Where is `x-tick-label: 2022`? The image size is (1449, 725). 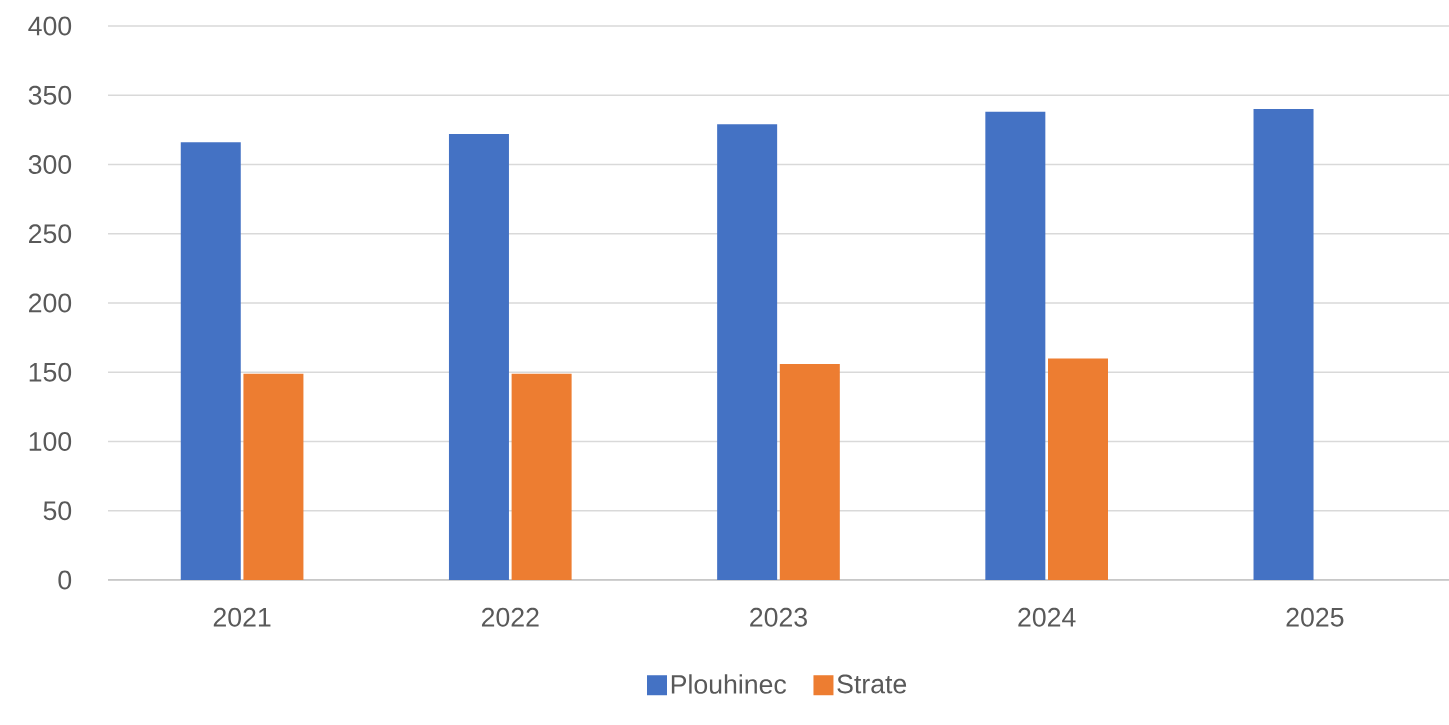
x-tick-label: 2022 is located at coordinates (510, 617).